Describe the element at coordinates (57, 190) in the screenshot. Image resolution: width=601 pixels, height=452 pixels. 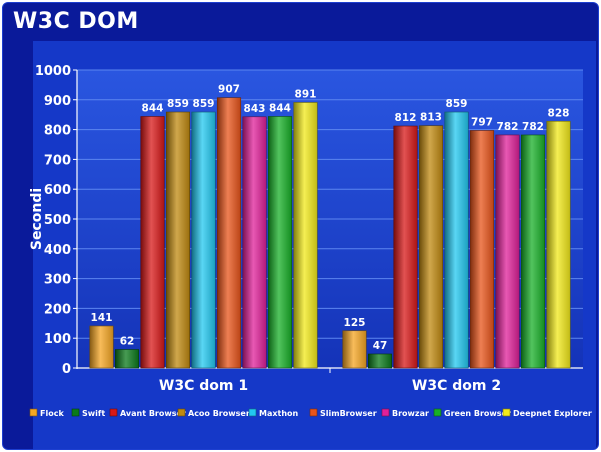
I see `y-tick-label: 600` at that location.